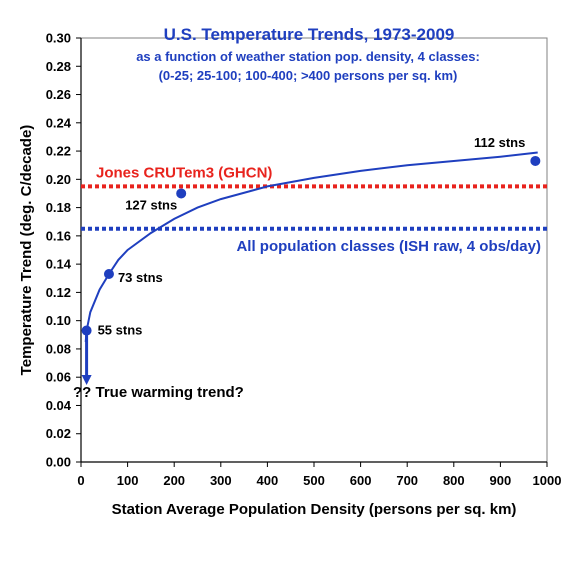  I want to click on y-tick-label: 0.12, so click(58, 292).